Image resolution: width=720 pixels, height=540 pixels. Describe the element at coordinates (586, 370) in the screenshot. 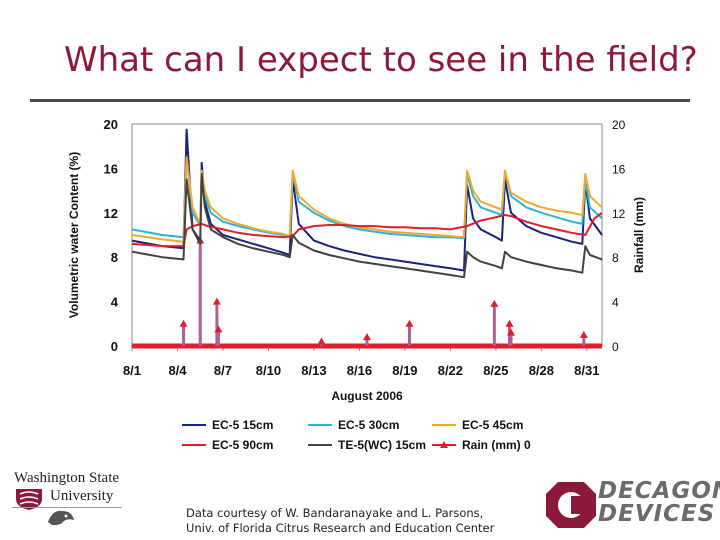

I see `x-tick-label: 8/31` at that location.